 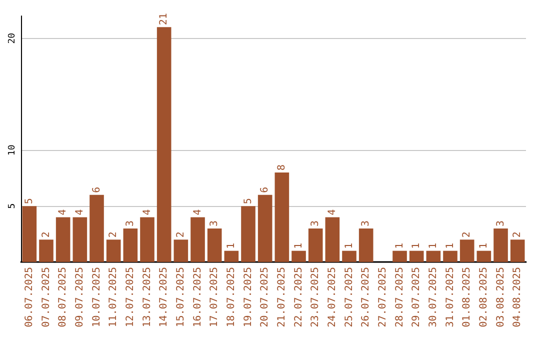 I want to click on x-tick-label: 15.07.2025, so click(x=180, y=297).